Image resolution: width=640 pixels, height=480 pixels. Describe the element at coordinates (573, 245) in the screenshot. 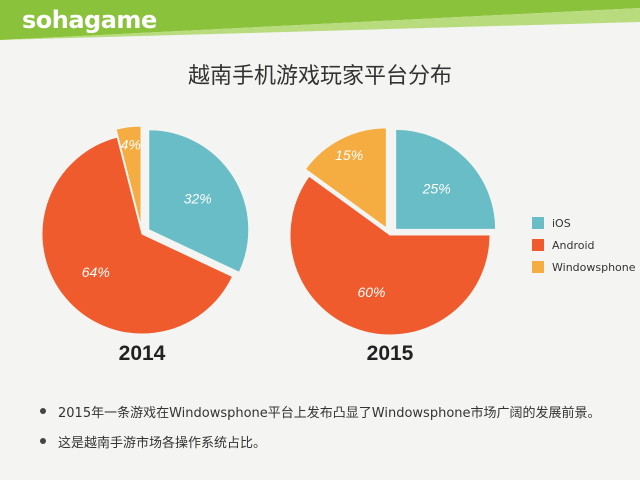

I see `legend-label-android: Android` at that location.